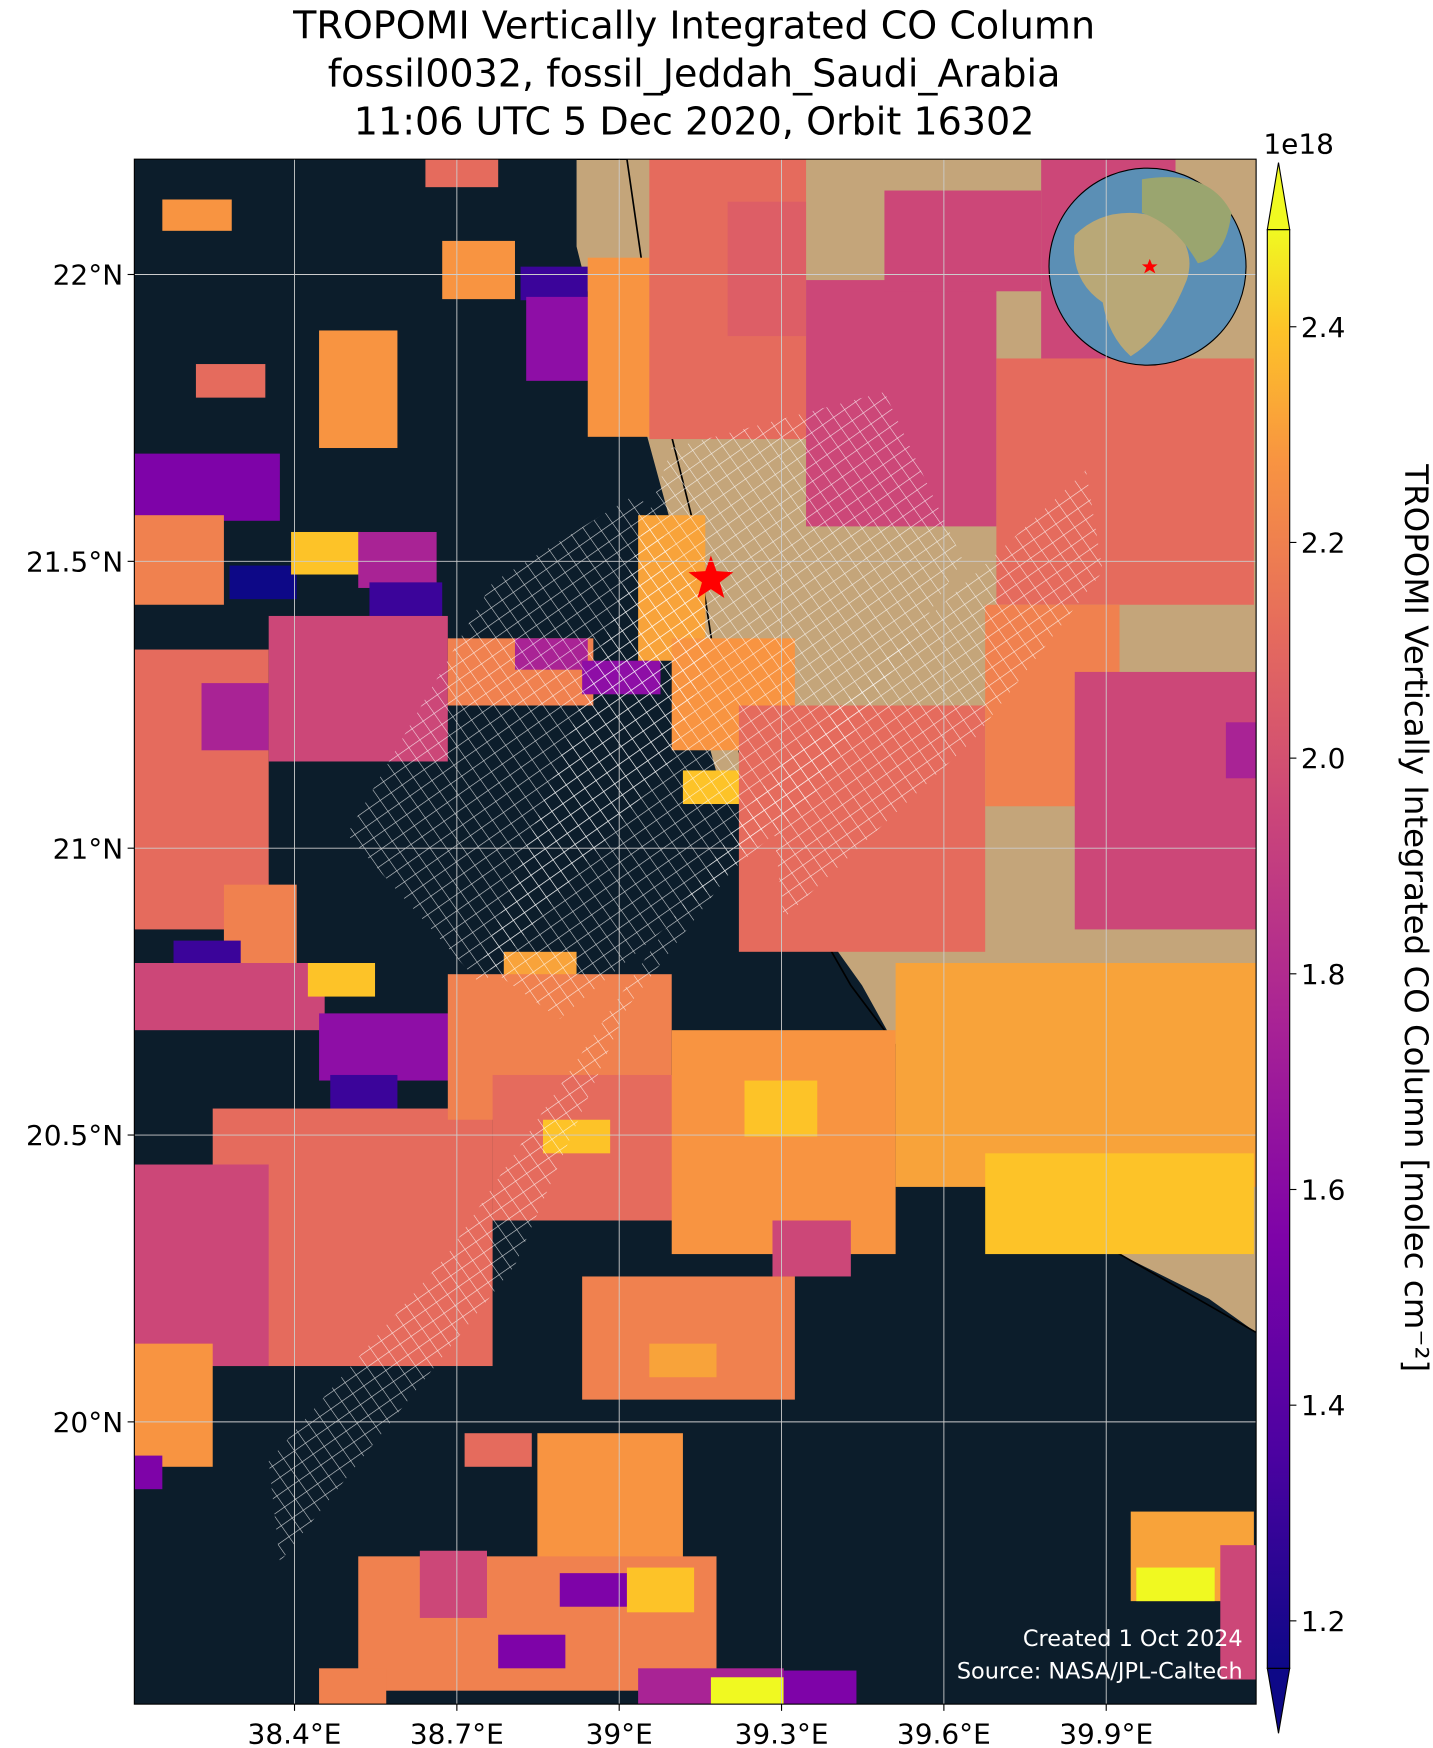 This screenshot has width=1433, height=1748. I want to click on x-tick-label: 39.9°E, so click(1106, 1732).